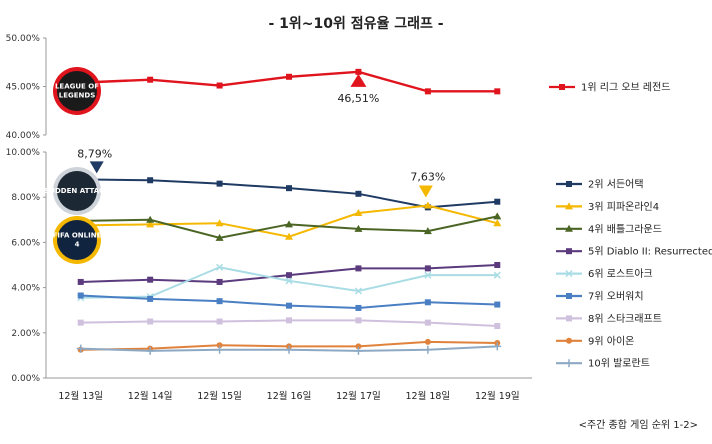 The width and height of the screenshot is (712, 444). I want to click on bottom-tick-label: 4.00%, so click(25, 289).